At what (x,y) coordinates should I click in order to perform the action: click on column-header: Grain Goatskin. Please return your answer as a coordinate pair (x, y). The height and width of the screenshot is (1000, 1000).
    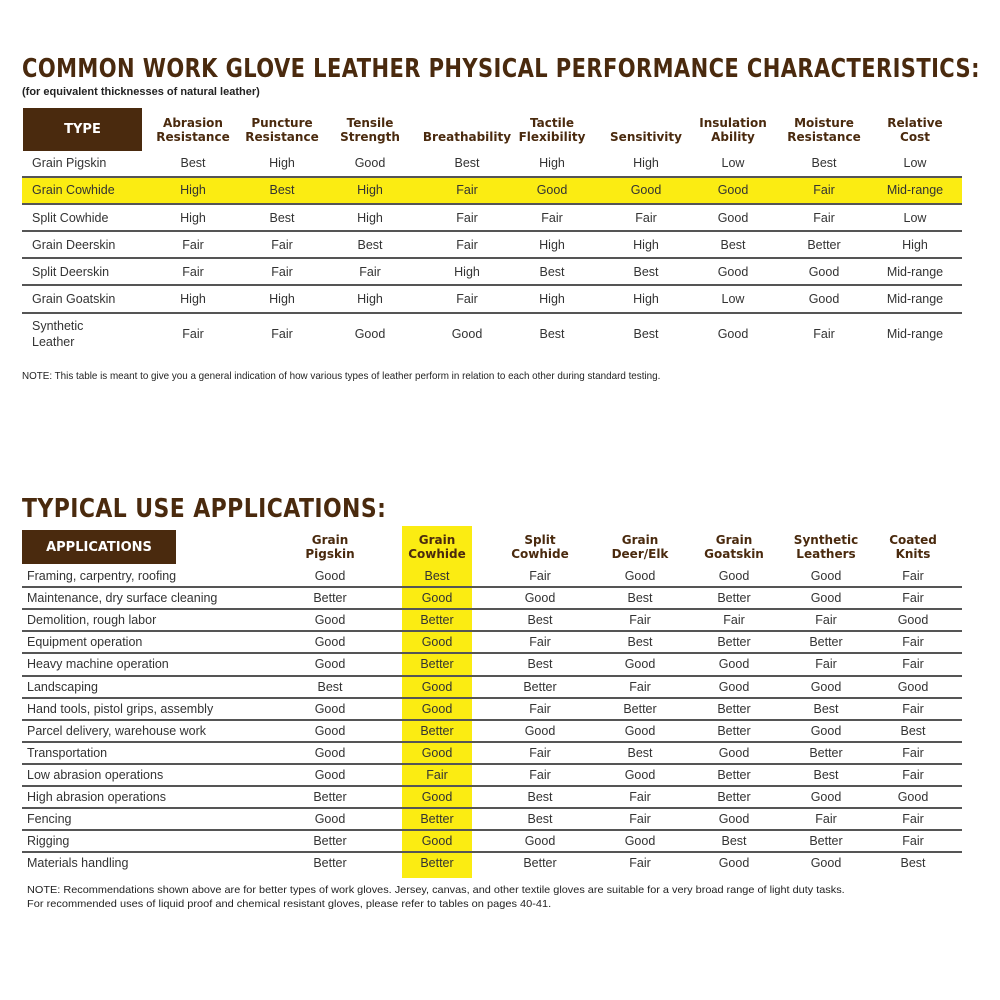
    Looking at the image, I should click on (734, 547).